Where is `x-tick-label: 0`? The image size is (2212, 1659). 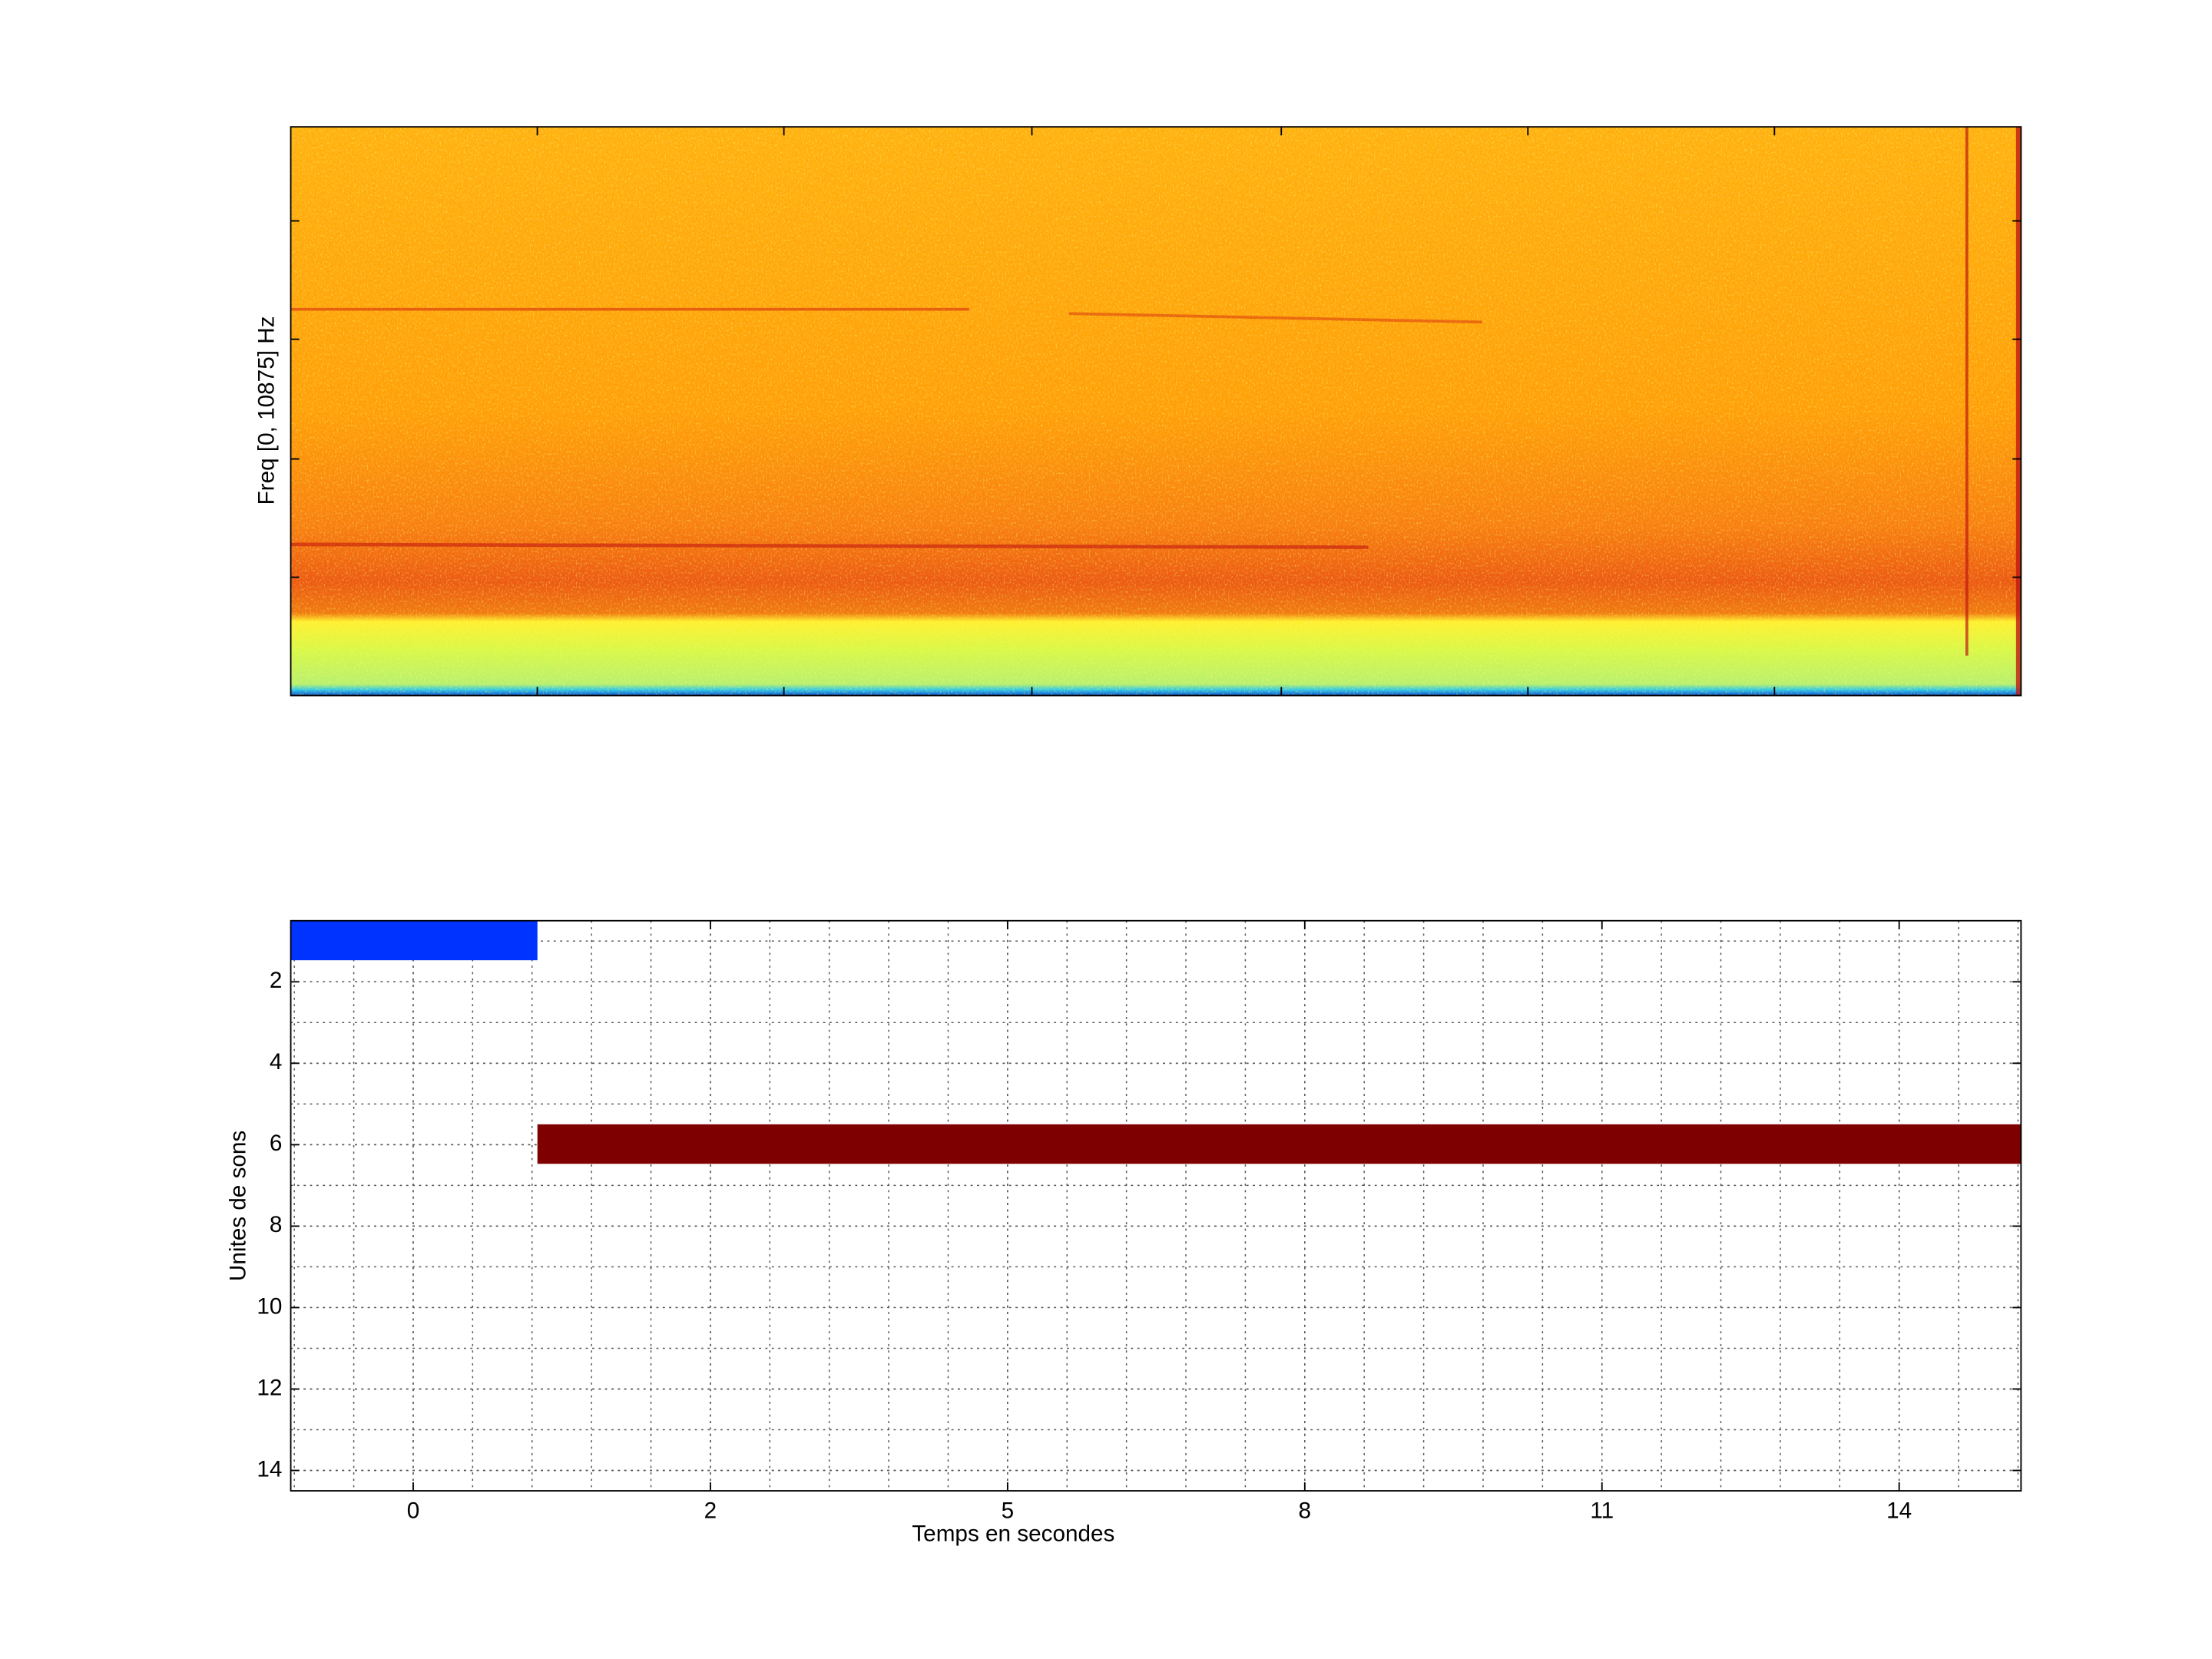
x-tick-label: 0 is located at coordinates (414, 1511).